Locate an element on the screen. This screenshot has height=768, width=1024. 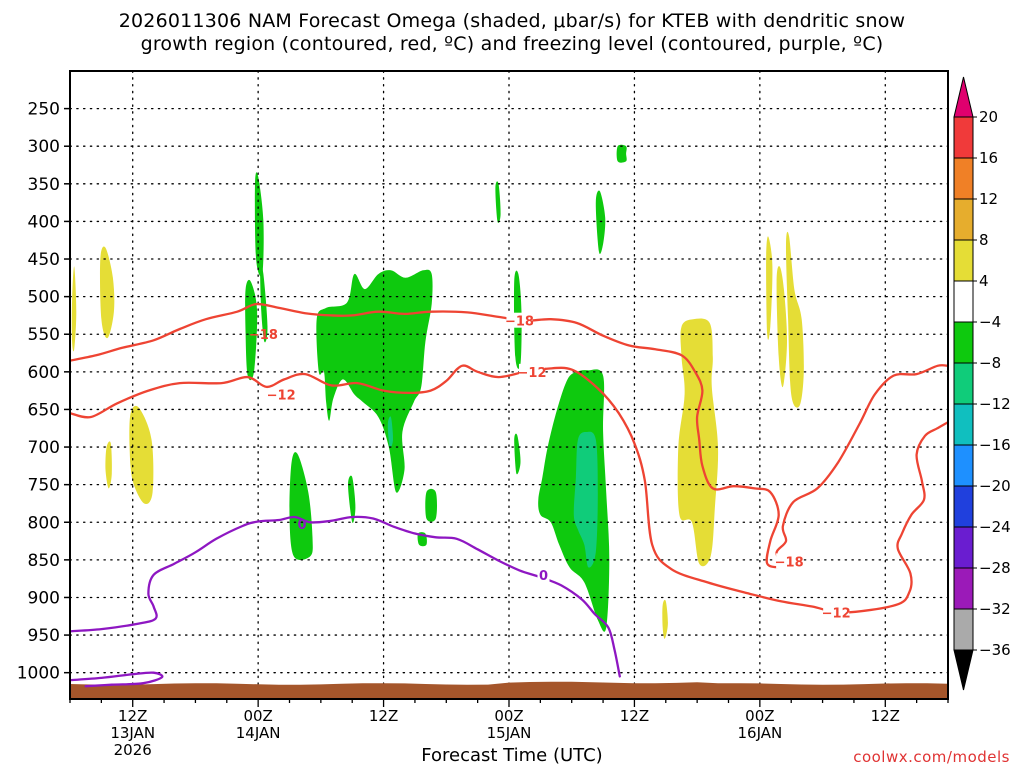
colorbar-label-12: −32 is located at coordinates (995, 609).